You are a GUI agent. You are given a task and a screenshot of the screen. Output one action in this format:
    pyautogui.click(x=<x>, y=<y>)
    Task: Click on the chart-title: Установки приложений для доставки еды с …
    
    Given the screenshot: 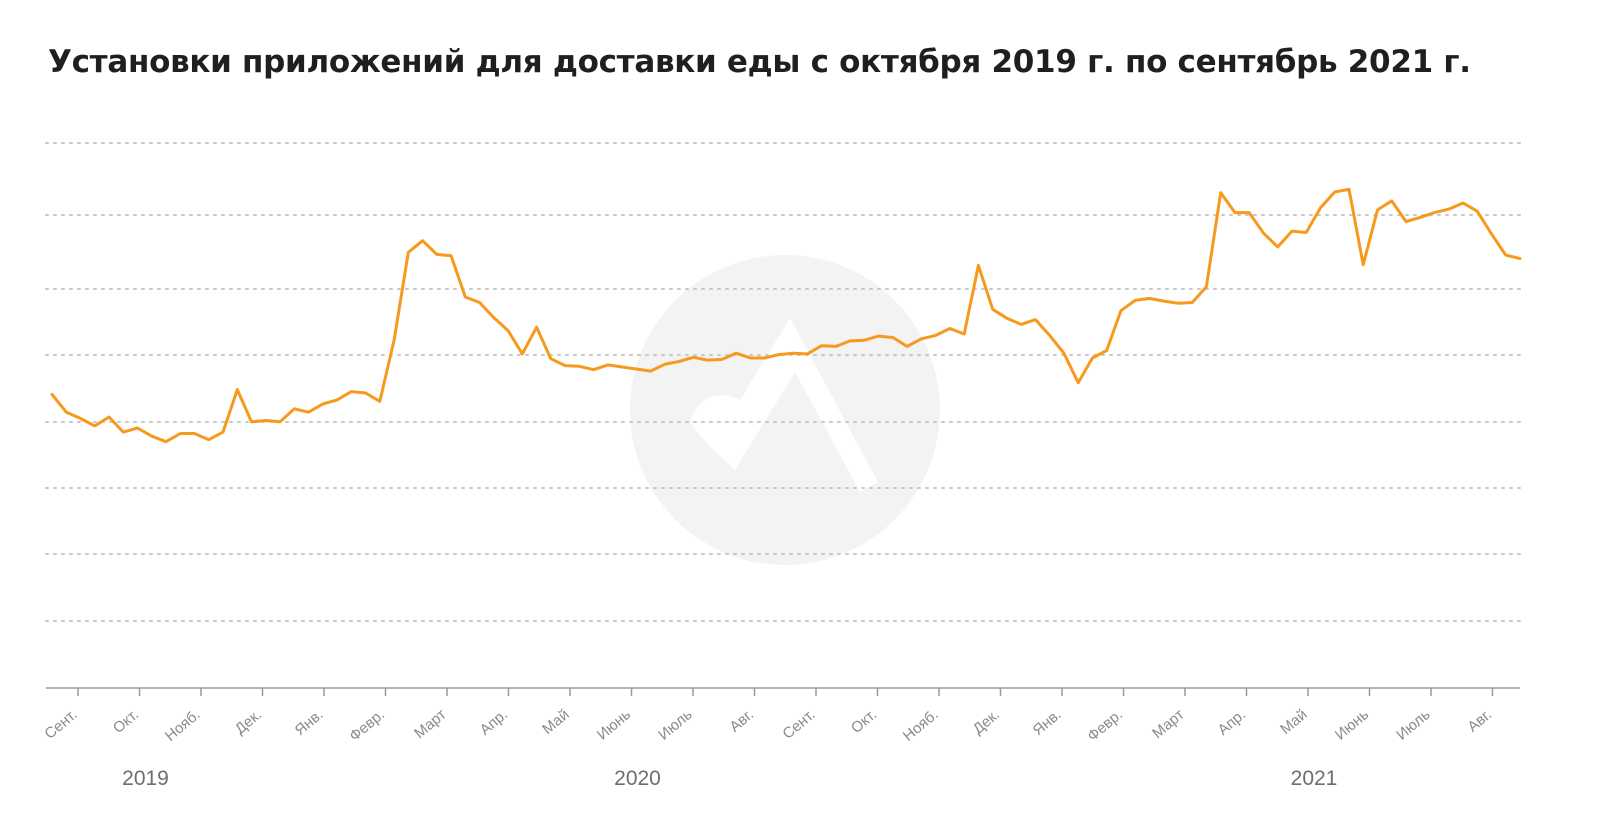 What is the action you would take?
    pyautogui.click(x=759, y=62)
    